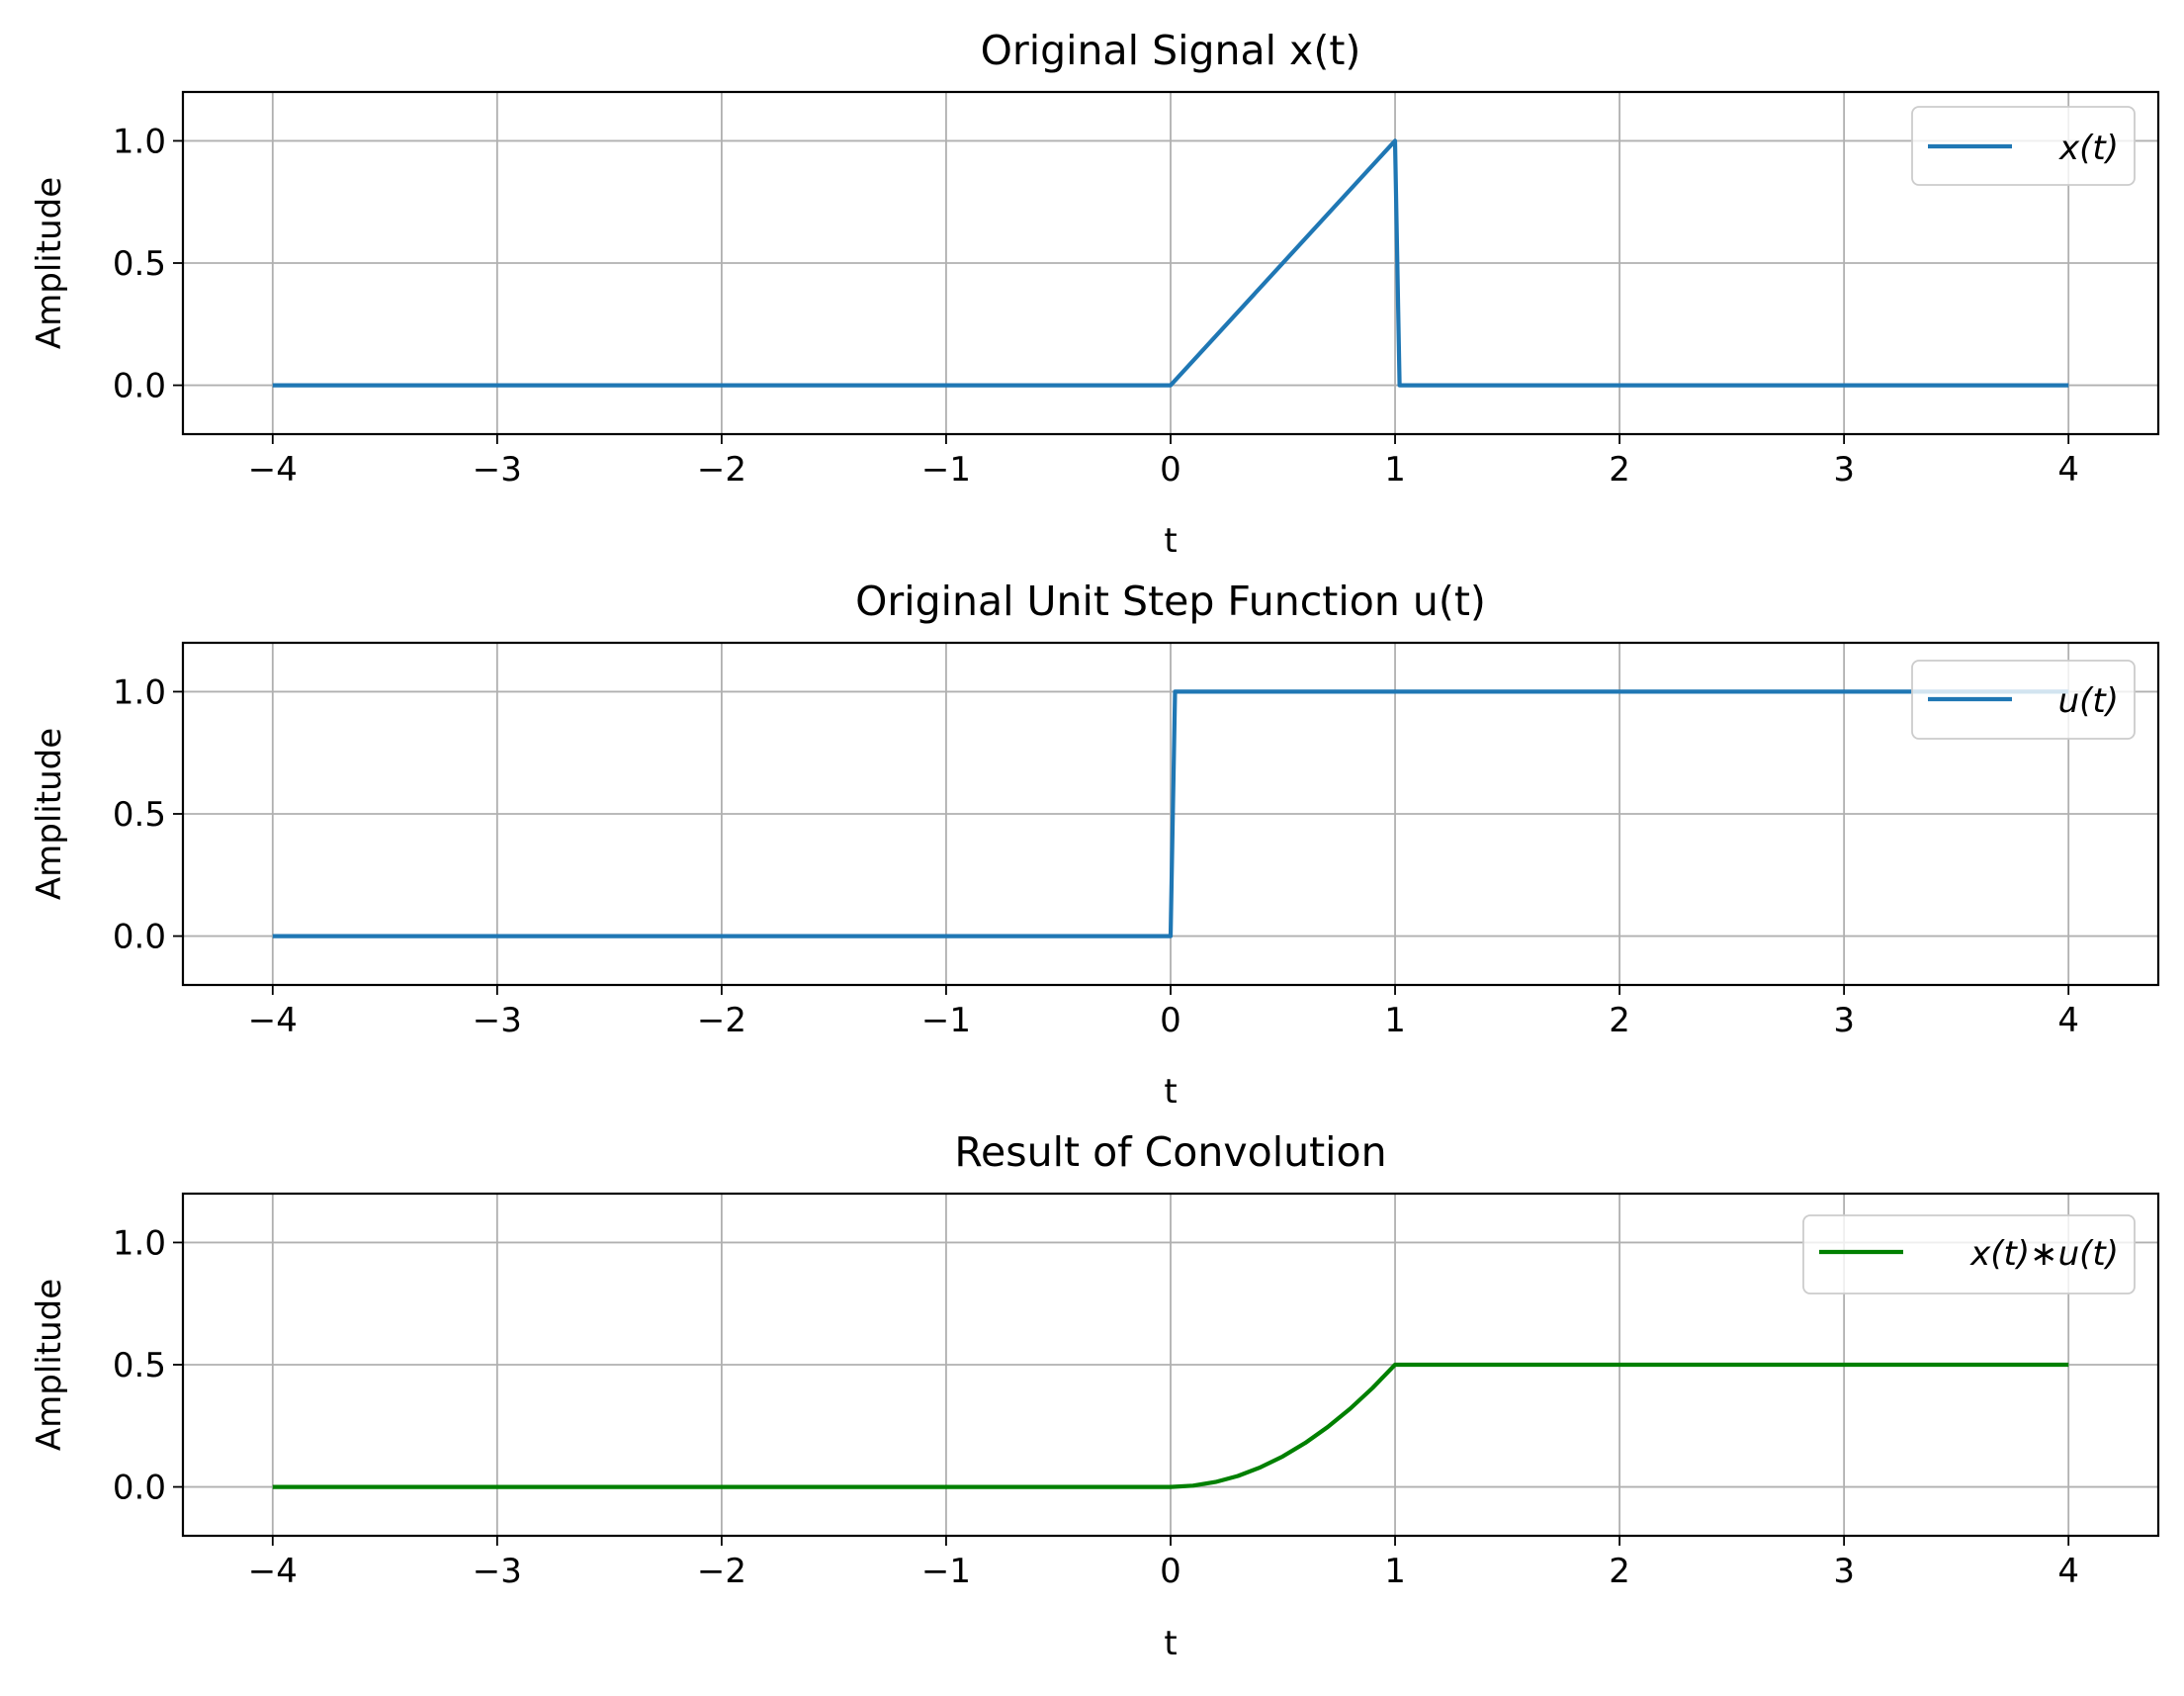 The width and height of the screenshot is (2184, 1696). I want to click on subplot-3-xlabel: t, so click(1170, 1643).